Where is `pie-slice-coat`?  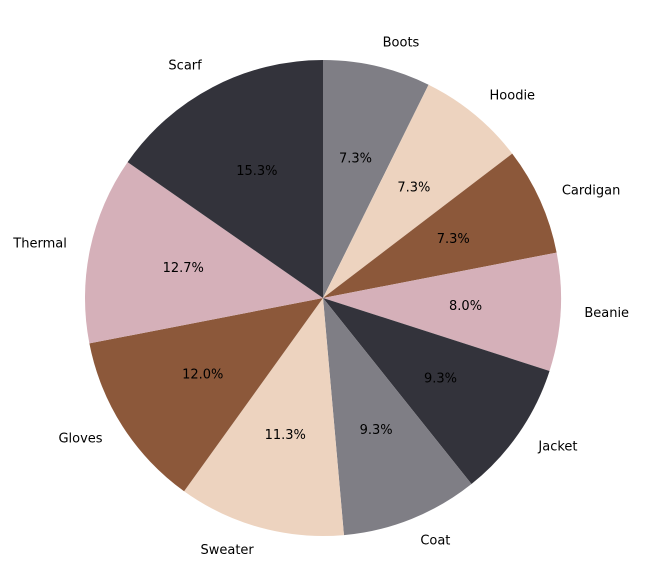
pie-slice-coat is located at coordinates (397, 417).